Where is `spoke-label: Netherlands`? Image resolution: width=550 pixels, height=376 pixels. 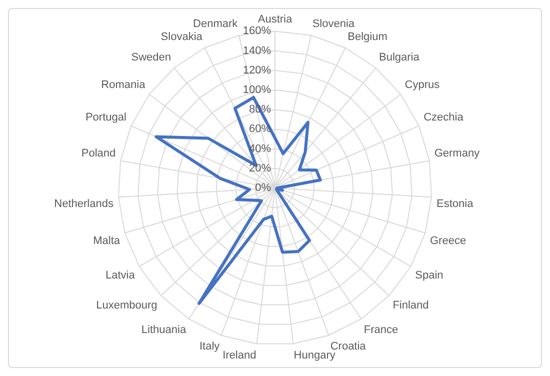
spoke-label: Netherlands is located at coordinates (84, 204).